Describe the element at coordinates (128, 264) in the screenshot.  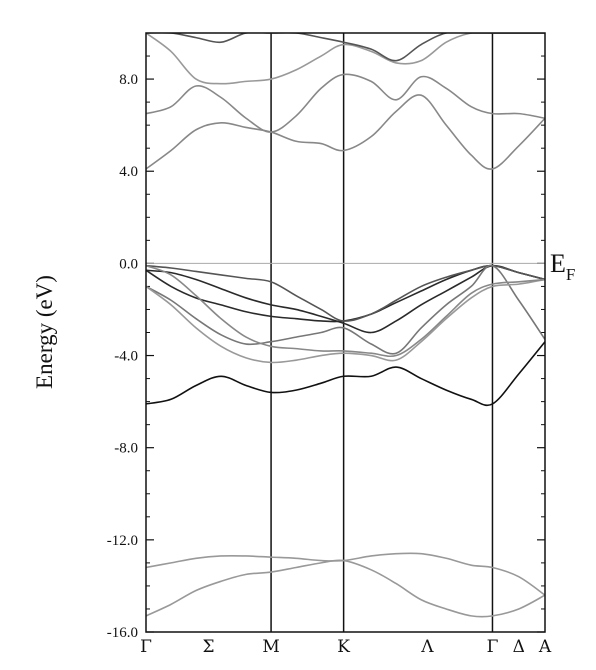
I see `y-tick-label: 0.0` at that location.